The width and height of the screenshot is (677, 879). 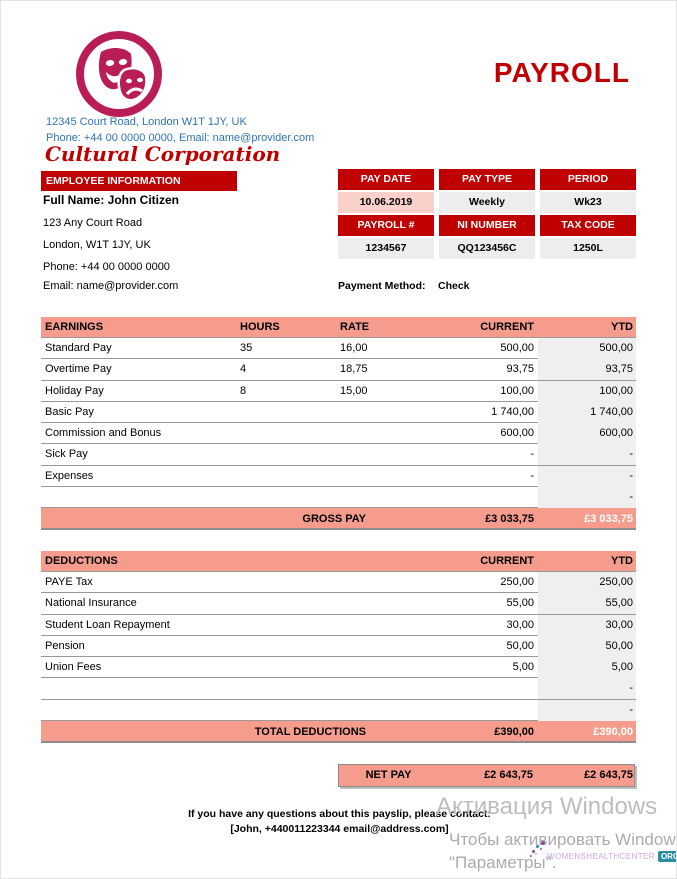 What do you see at coordinates (65, 645) in the screenshot?
I see `deduction-name: Pension` at bounding box center [65, 645].